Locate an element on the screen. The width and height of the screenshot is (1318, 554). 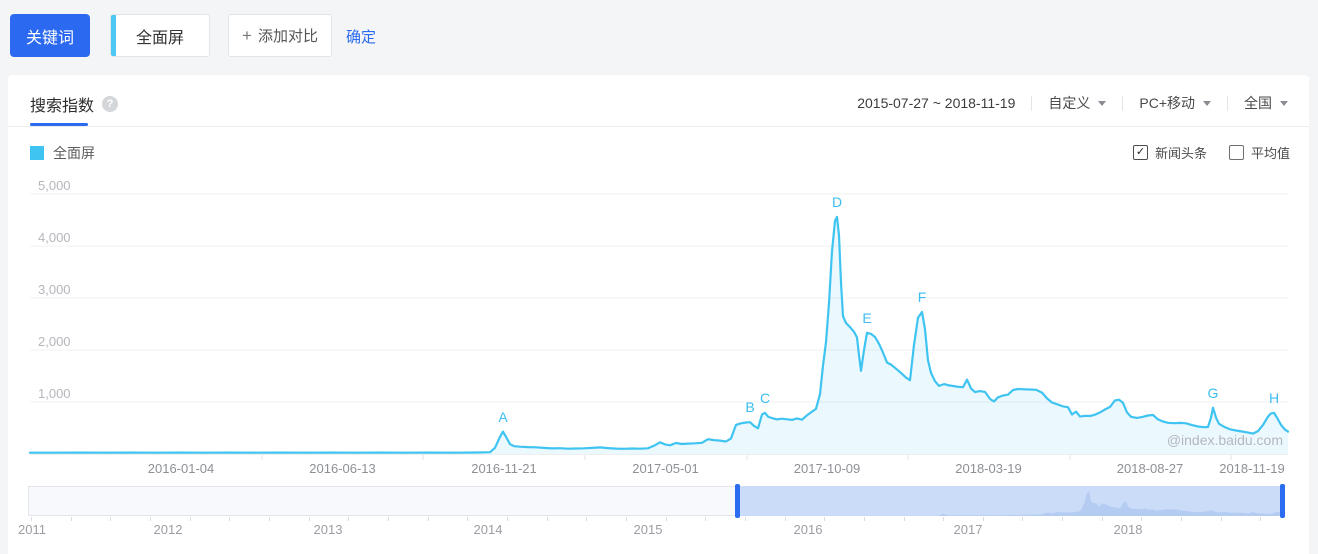
x-axis-label: 2018-03-19 is located at coordinates (988, 468).